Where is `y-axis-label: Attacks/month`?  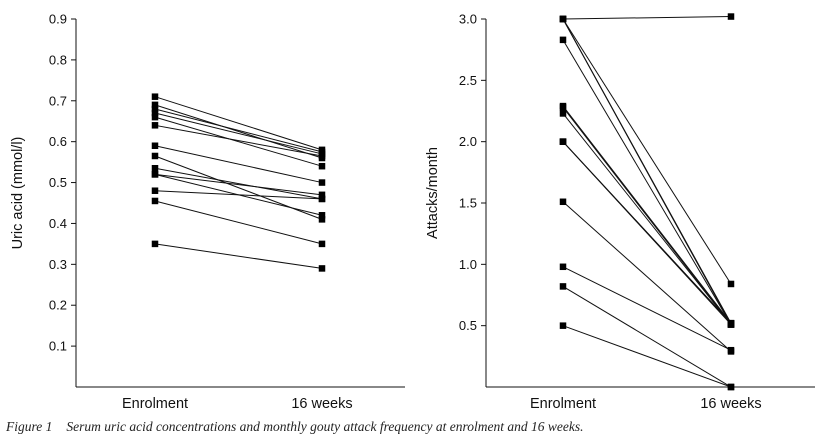
y-axis-label: Attacks/month is located at coordinates (433, 193).